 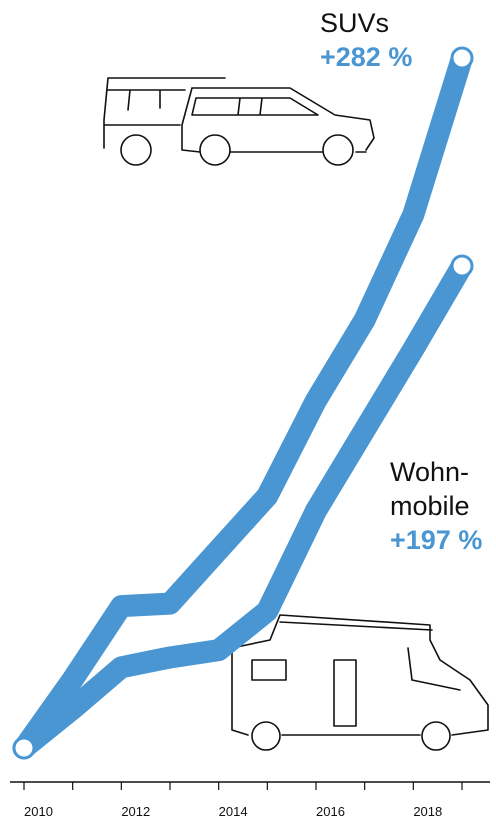 I want to click on suv-label: SUVs +282 %, so click(x=390, y=40).